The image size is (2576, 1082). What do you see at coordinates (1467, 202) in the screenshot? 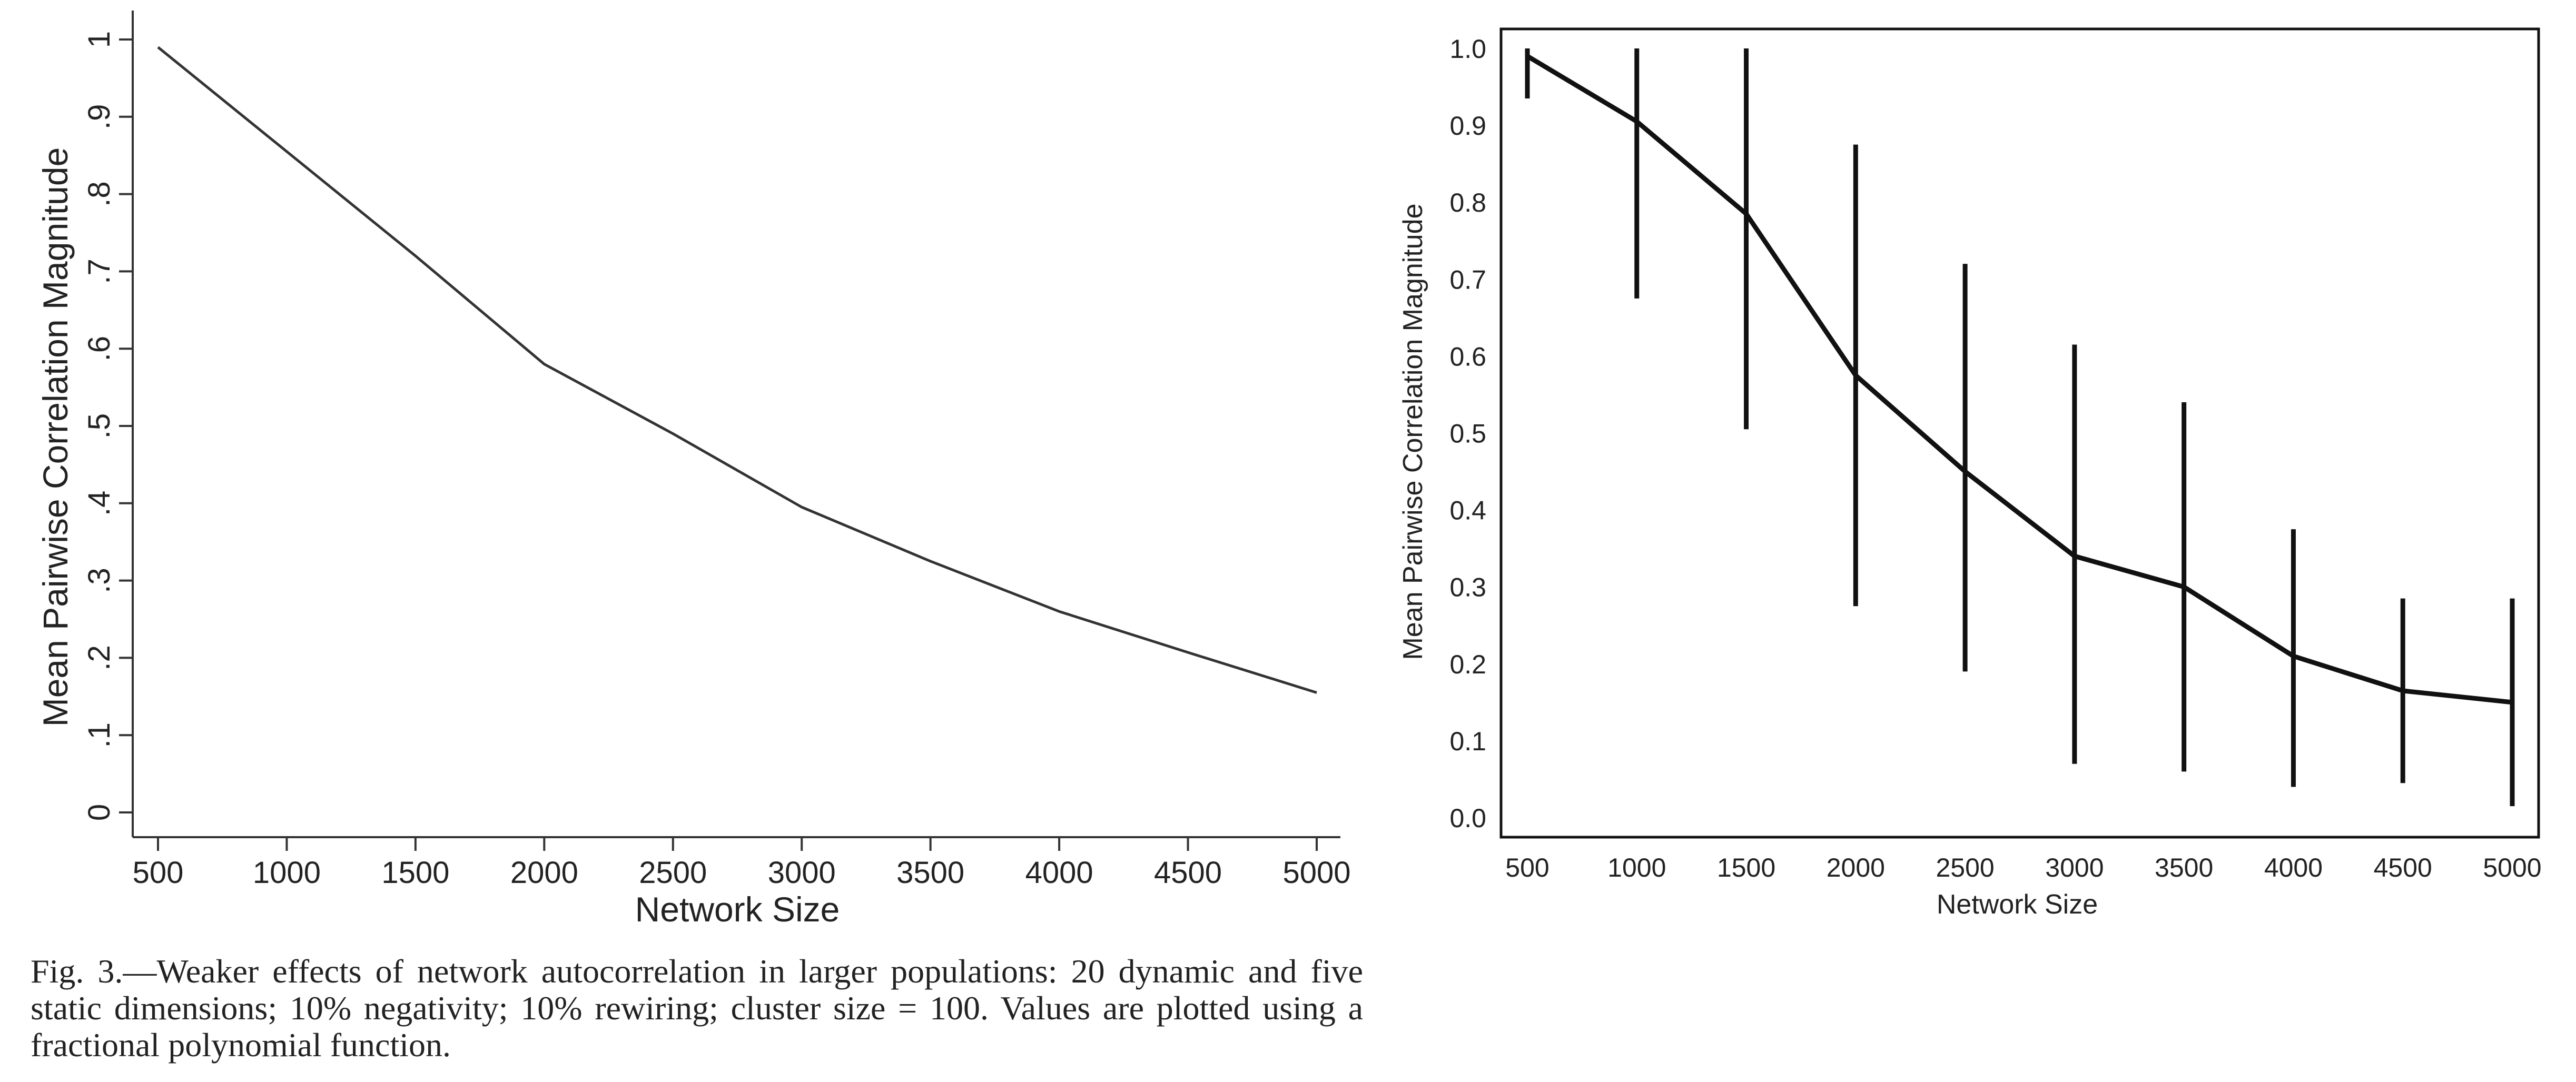
I see `right-y-tick-label: 0.8` at bounding box center [1467, 202].